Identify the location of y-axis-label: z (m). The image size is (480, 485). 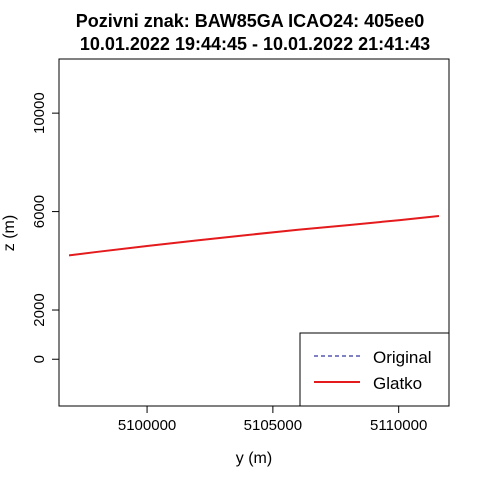
(9, 233).